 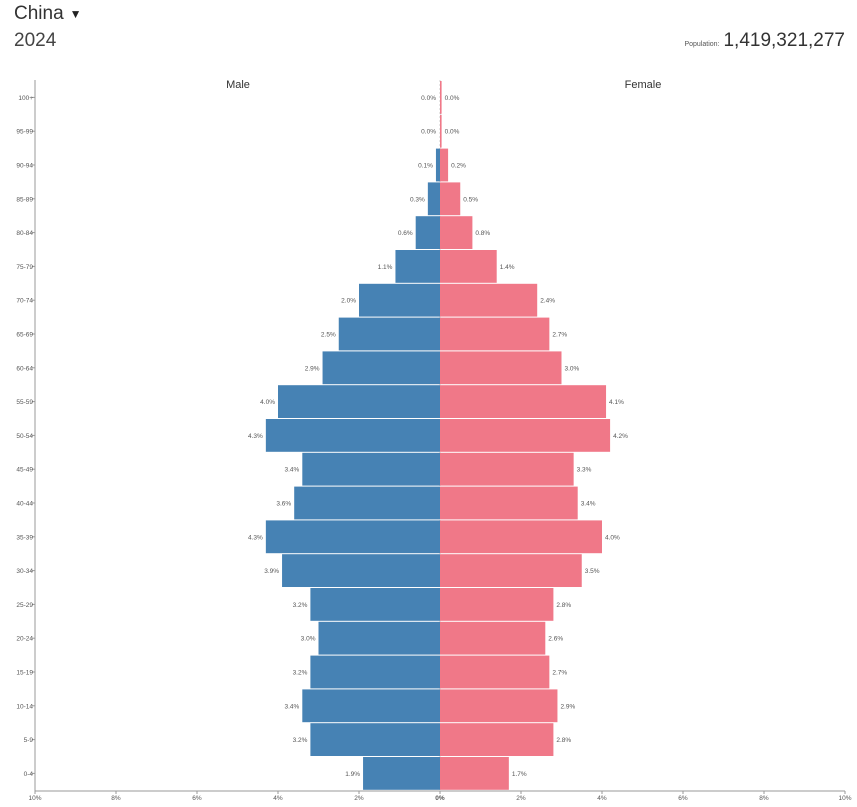 What do you see at coordinates (440, 798) in the screenshot?
I see `x-tick-label: 0%` at bounding box center [440, 798].